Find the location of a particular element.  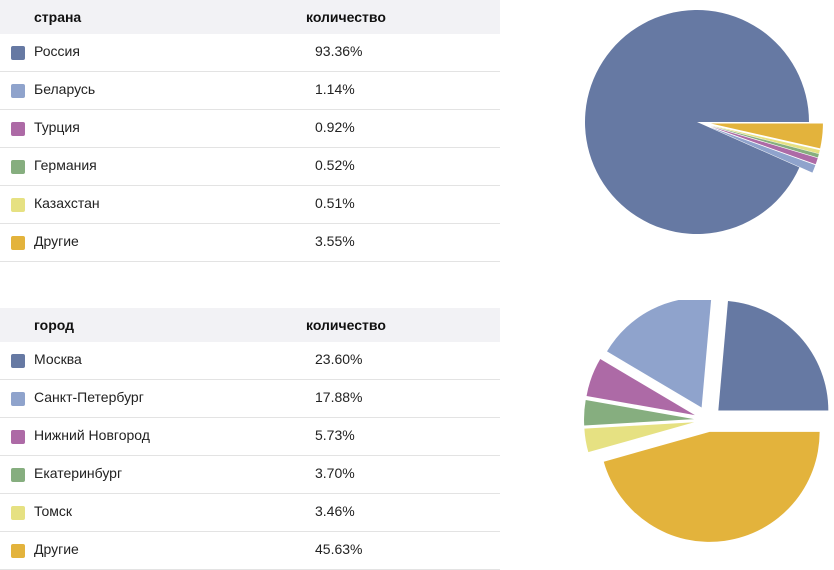

table-row: Томск 3.46% is located at coordinates (250, 513).